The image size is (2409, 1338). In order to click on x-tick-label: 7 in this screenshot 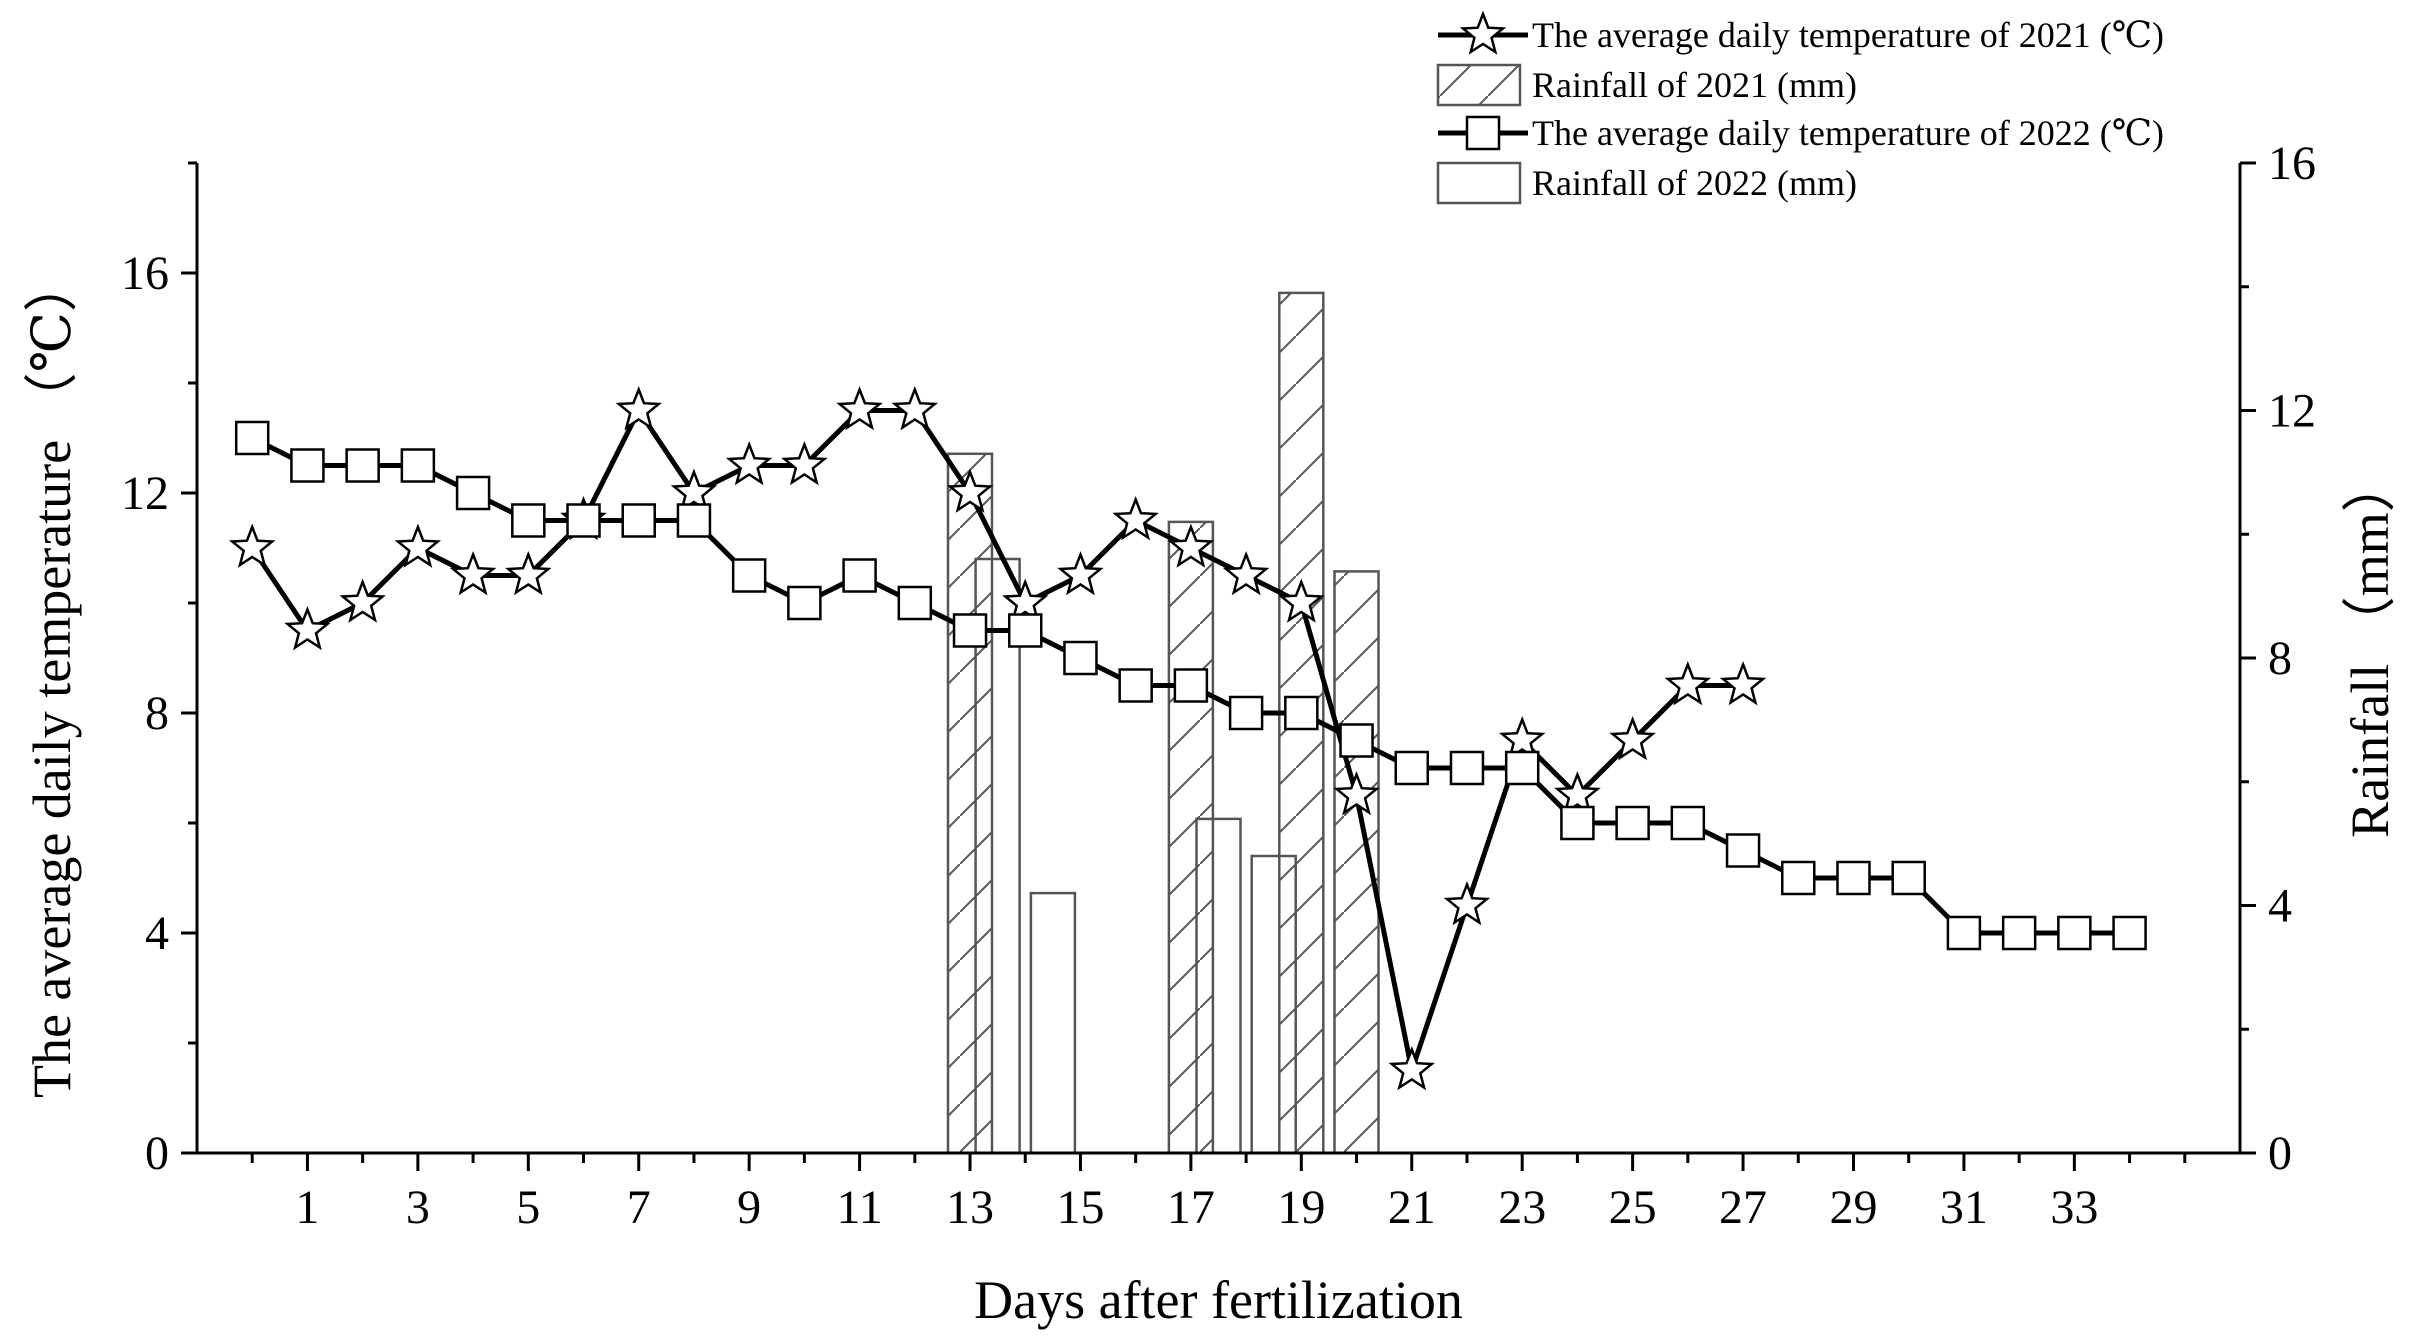, I will do `click(639, 1207)`.